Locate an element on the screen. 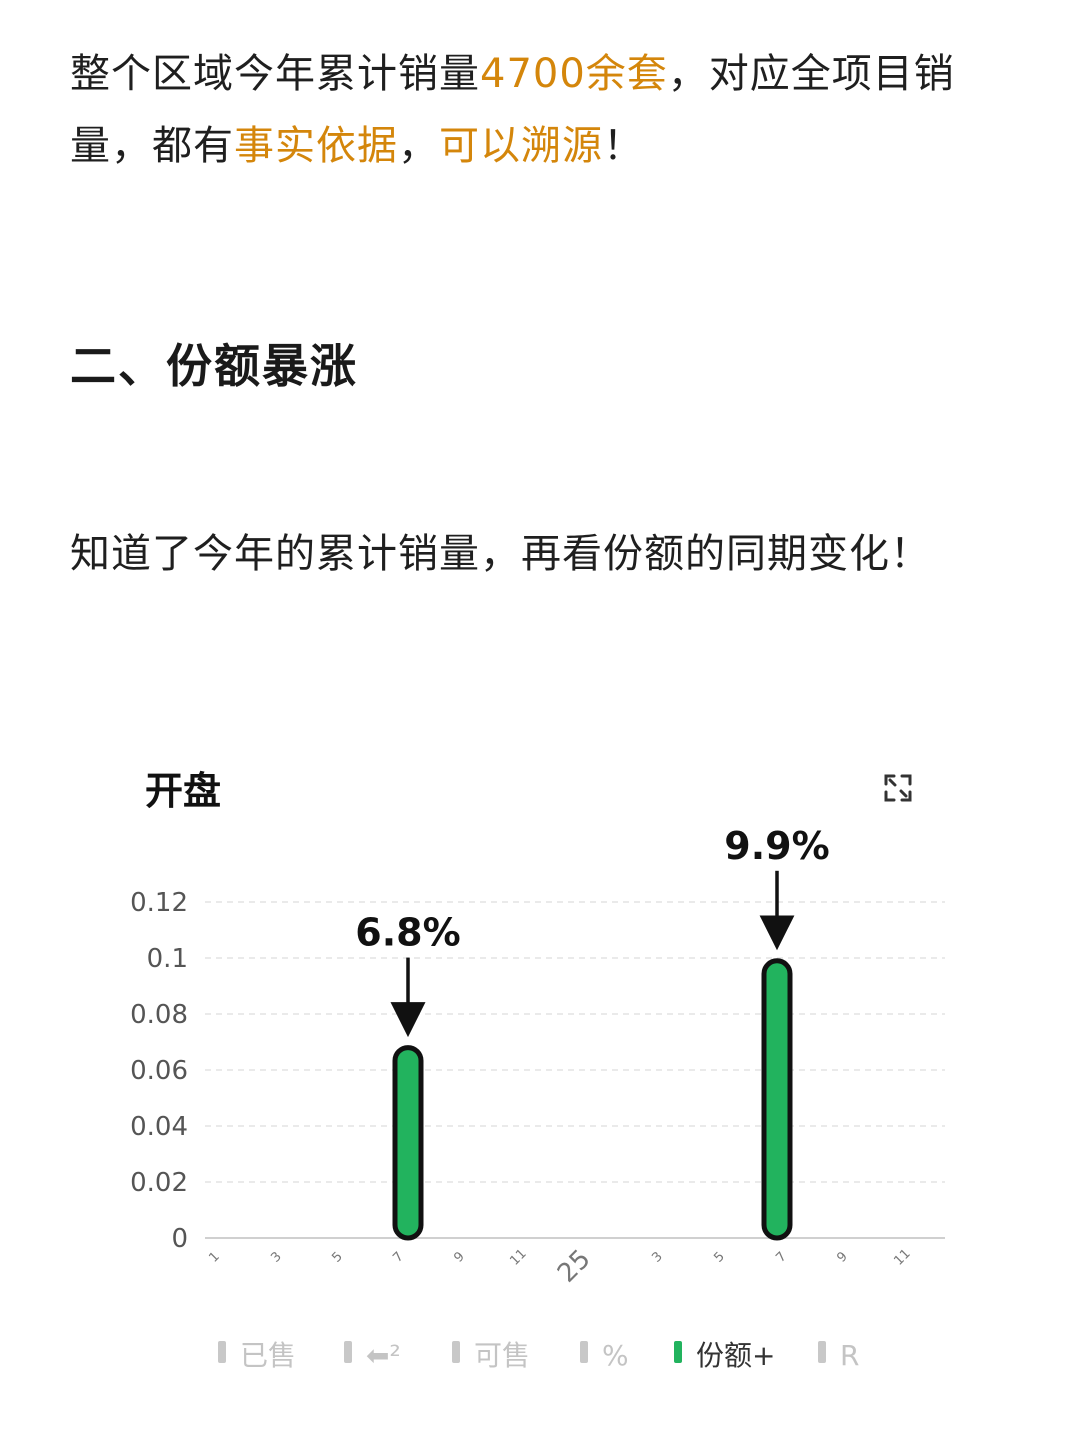 The height and width of the screenshot is (1439, 1080). legend-label: 可售 is located at coordinates (502, 1355).